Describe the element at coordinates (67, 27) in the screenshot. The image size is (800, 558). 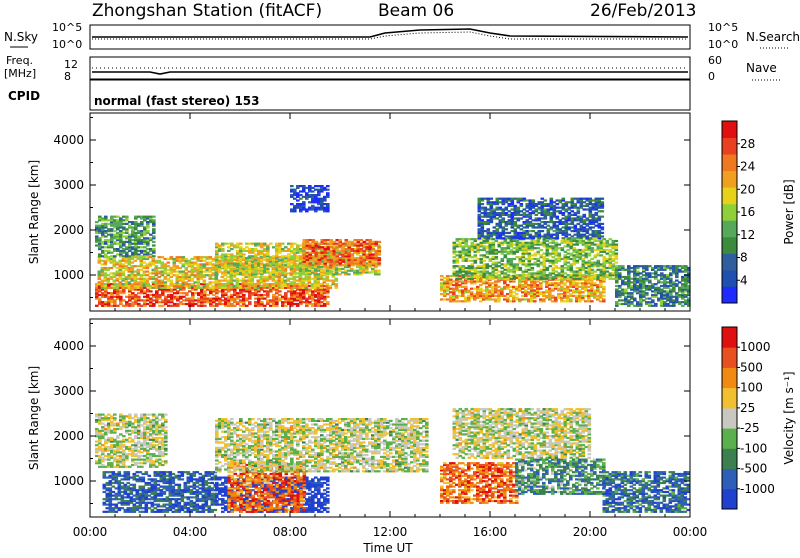
I see `nsky-tick-top: 10^5` at that location.